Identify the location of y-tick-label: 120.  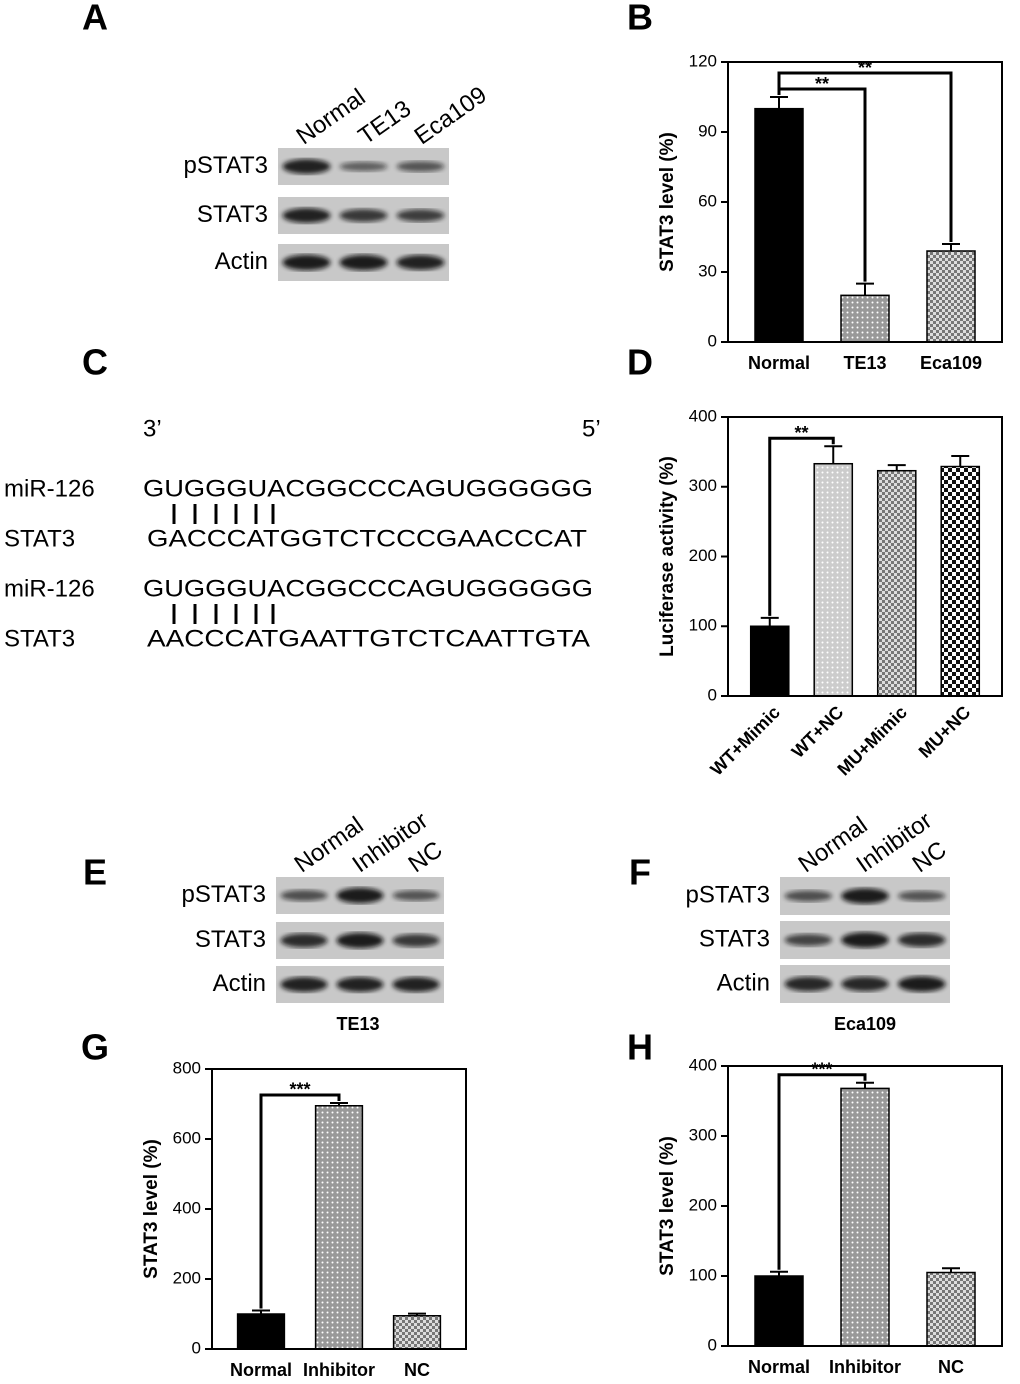
(703, 60).